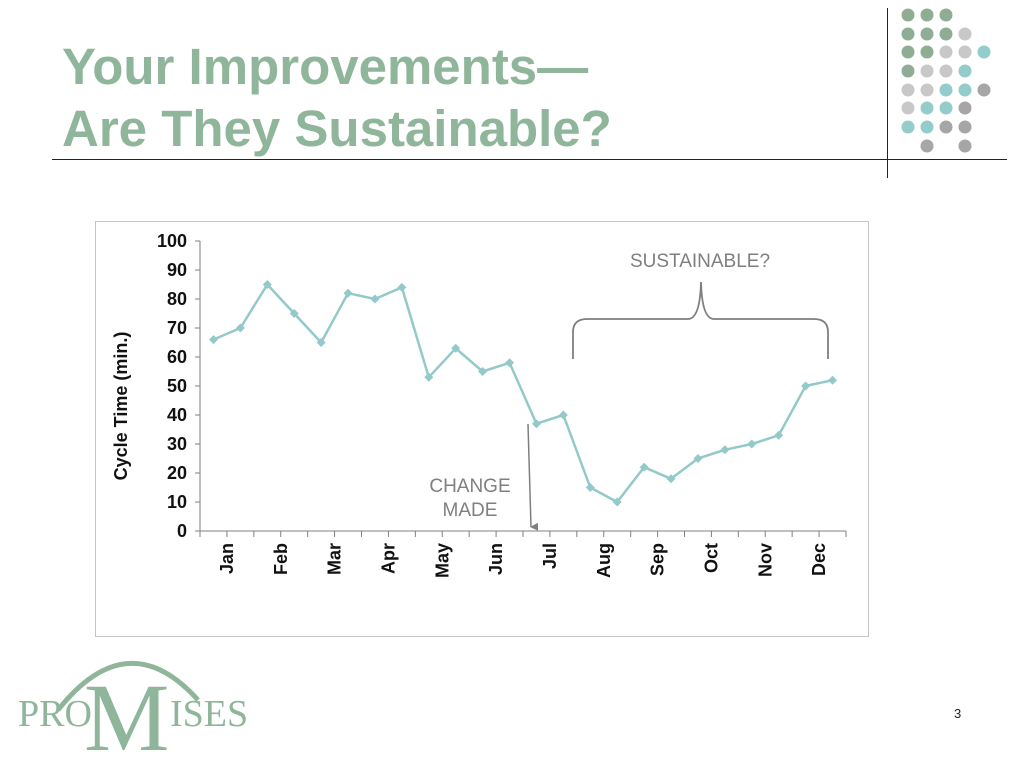 The height and width of the screenshot is (768, 1024). What do you see at coordinates (177, 328) in the screenshot?
I see `y-tick-label: 70` at bounding box center [177, 328].